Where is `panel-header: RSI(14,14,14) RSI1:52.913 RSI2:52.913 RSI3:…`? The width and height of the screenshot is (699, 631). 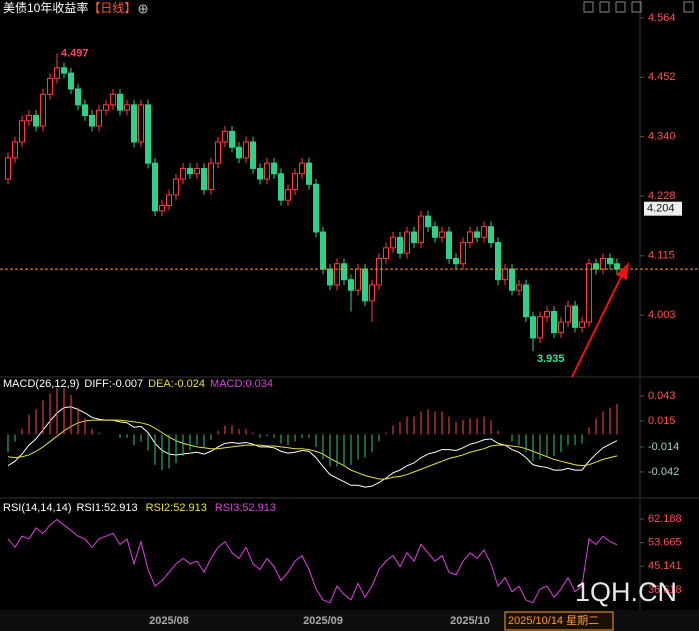 panel-header: RSI(14,14,14) RSI1:52.913 RSI2:52.913 RSI3:… is located at coordinates (139, 508).